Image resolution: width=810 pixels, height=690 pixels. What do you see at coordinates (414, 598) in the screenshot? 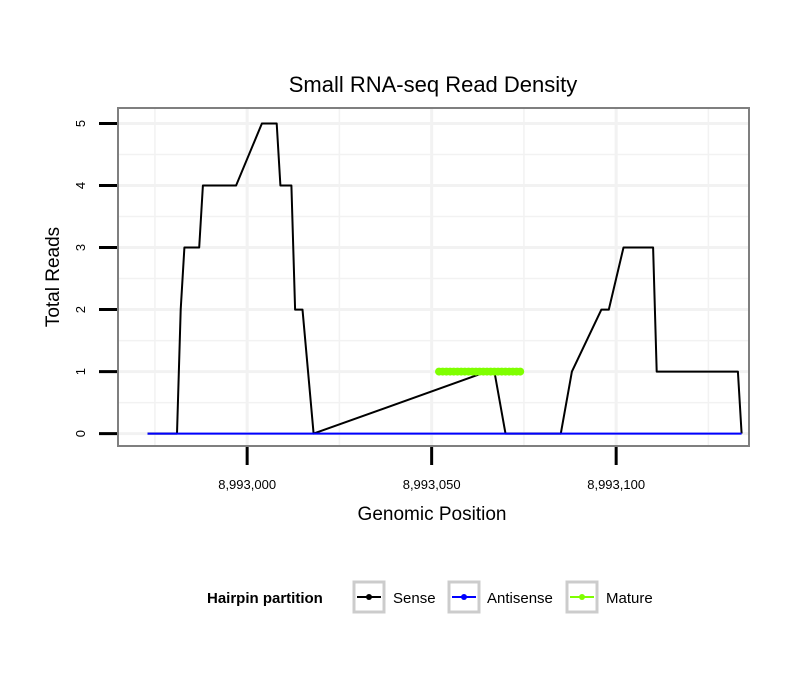
I see `legend-label-sense: Sense` at bounding box center [414, 598].